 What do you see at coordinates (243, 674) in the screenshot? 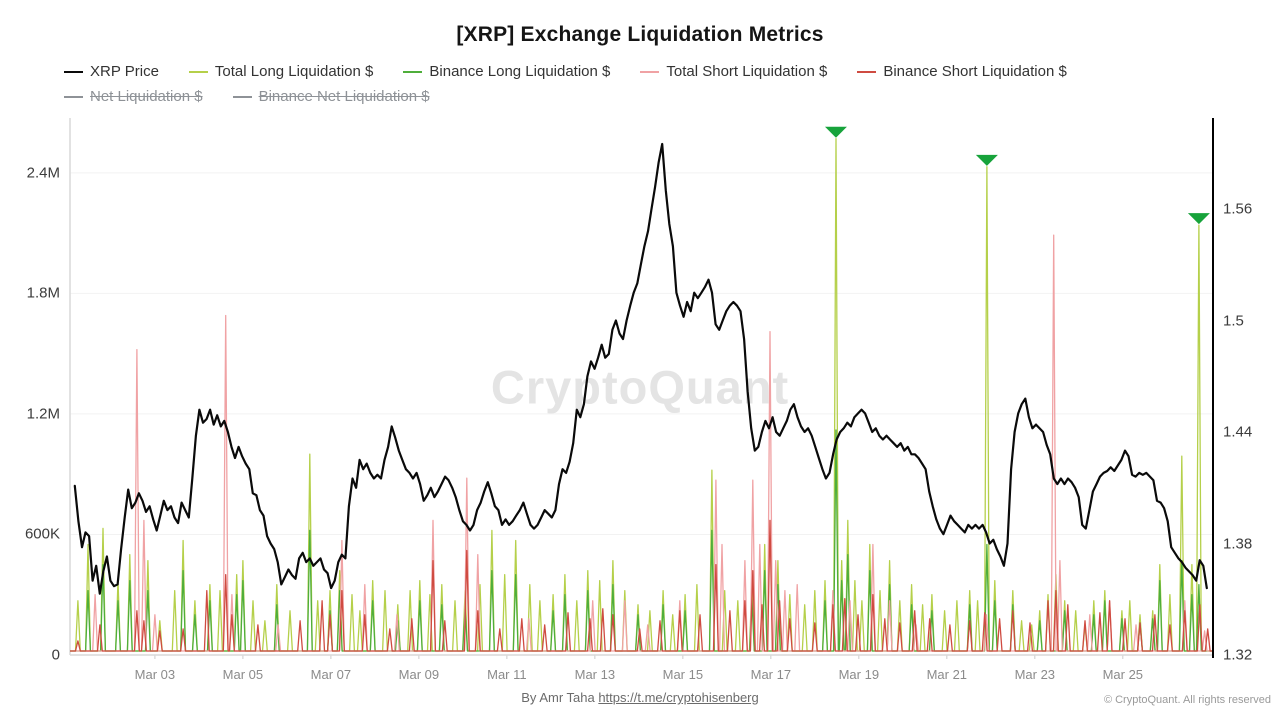
I see `x-tick-label: Mar 05` at bounding box center [243, 674].